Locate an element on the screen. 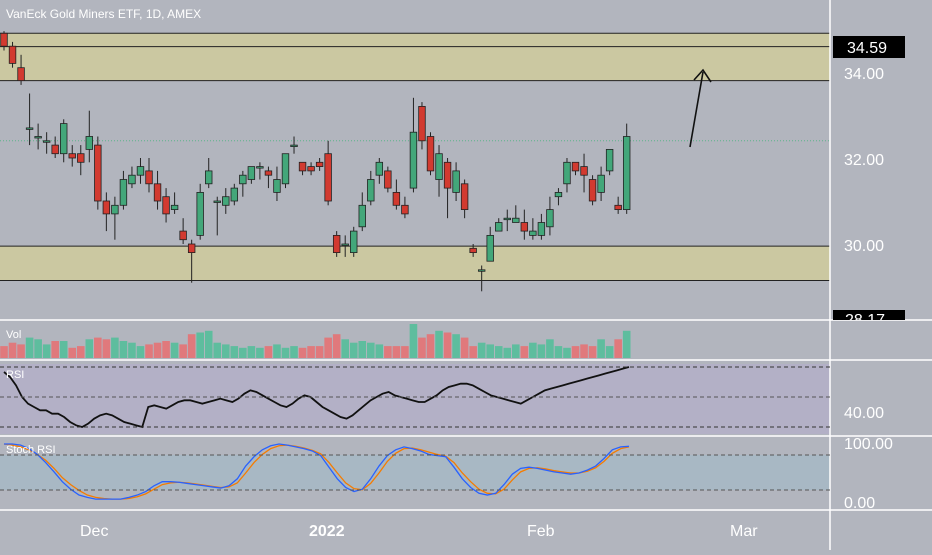 The image size is (932, 555). stoch-pane-label: Stoch RSI is located at coordinates (31, 450).